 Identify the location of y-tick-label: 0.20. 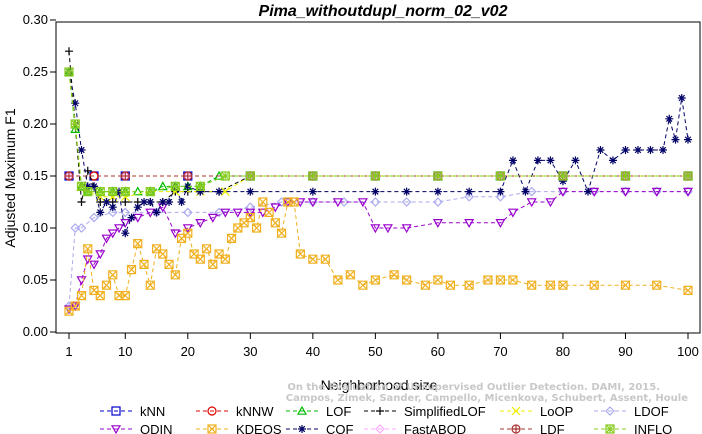
(35, 123).